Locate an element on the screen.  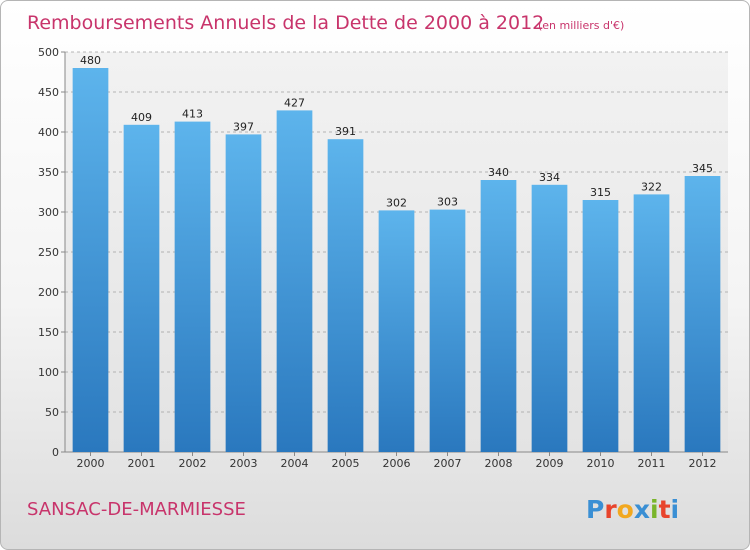
bar-2003 is located at coordinates (243, 293).